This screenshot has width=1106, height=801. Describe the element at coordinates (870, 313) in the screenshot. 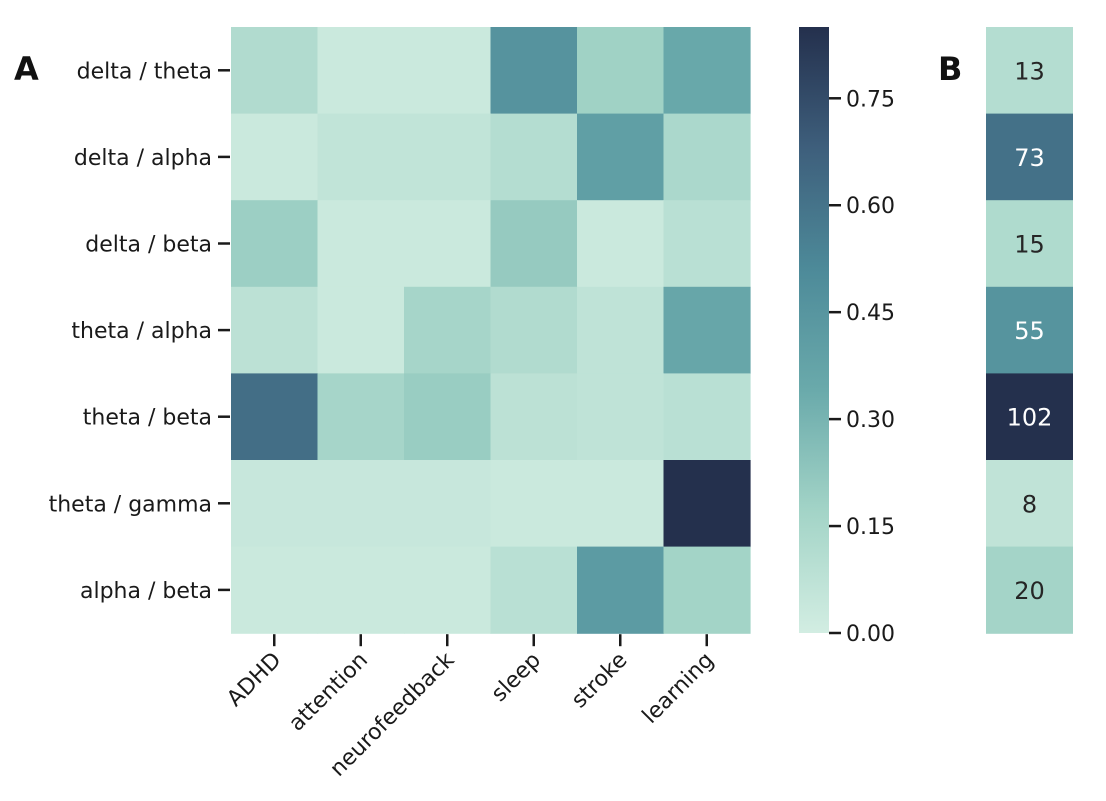

I see `colorbar-tick-label-0-45: 0.45` at that location.